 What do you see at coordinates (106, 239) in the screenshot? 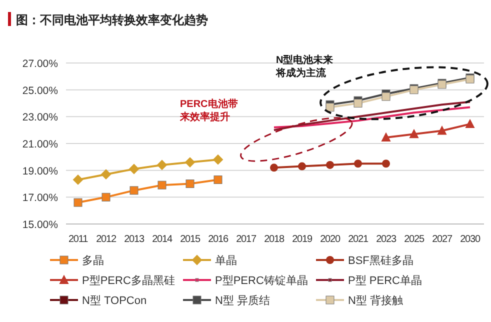
I see `x-tick-label: 2012` at bounding box center [106, 239].